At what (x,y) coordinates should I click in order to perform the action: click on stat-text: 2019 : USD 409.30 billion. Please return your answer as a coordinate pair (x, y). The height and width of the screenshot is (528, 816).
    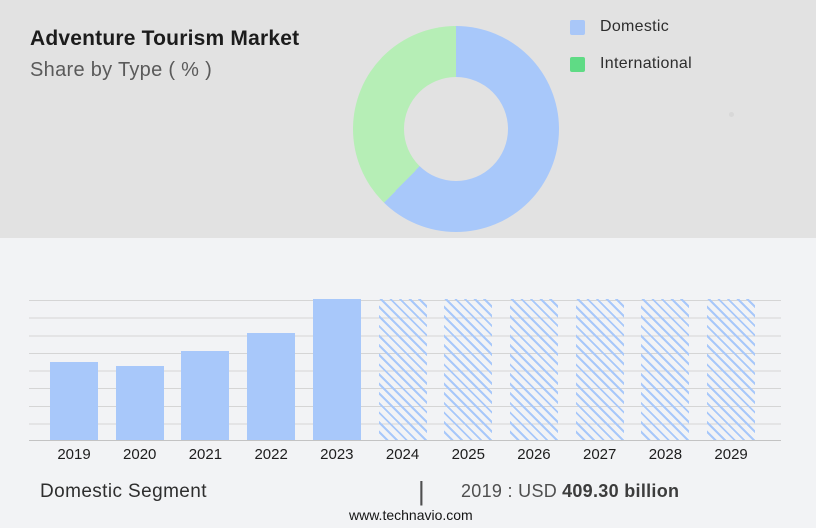
    Looking at the image, I should click on (570, 491).